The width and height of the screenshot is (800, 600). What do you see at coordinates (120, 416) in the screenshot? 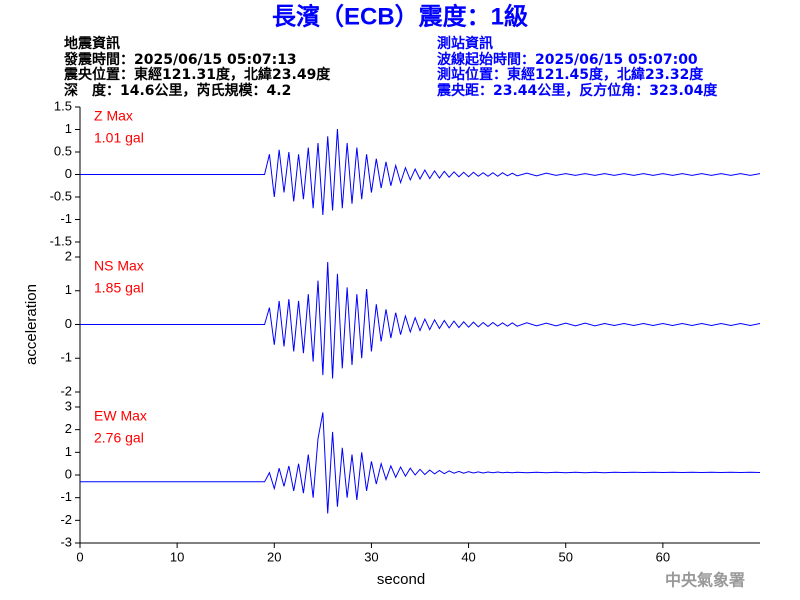
I see `max-annotation: EW Max` at bounding box center [120, 416].